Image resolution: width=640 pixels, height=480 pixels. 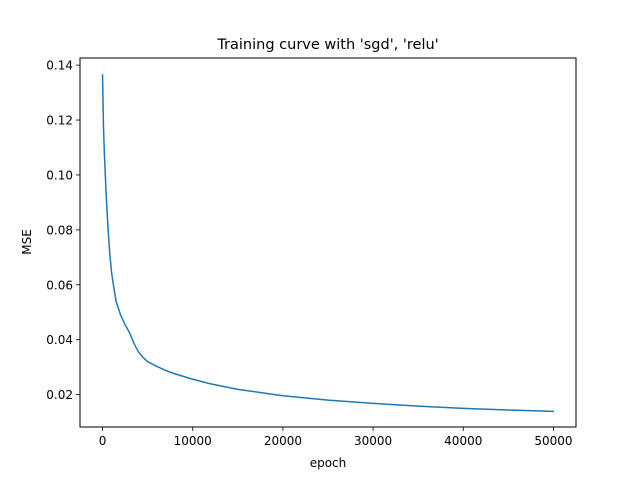 What do you see at coordinates (553, 441) in the screenshot?
I see `x-tick-label: 50000` at bounding box center [553, 441].